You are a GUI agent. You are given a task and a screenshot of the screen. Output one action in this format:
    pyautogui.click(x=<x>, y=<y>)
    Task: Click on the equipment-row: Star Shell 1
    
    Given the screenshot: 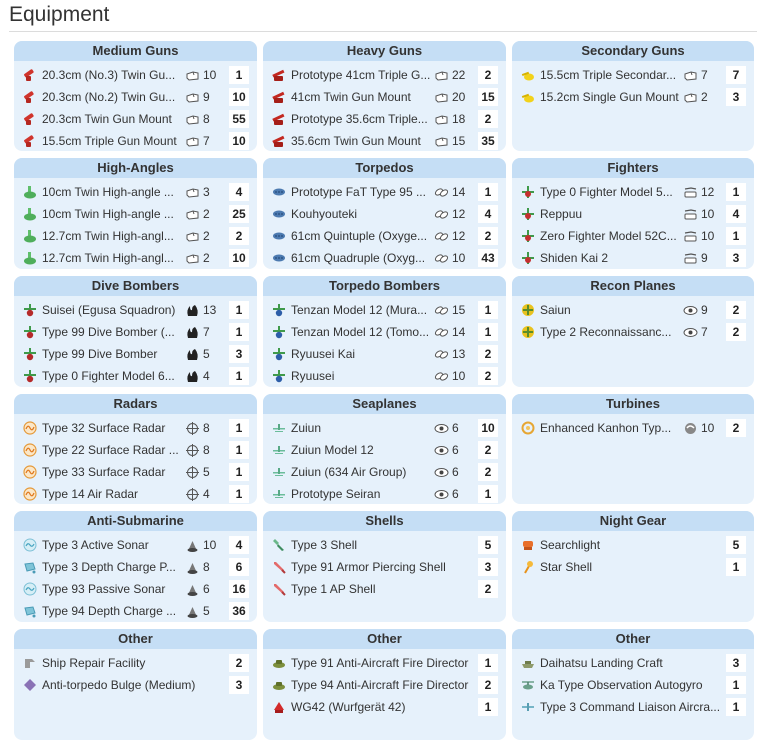 What is the action you would take?
    pyautogui.click(x=633, y=567)
    